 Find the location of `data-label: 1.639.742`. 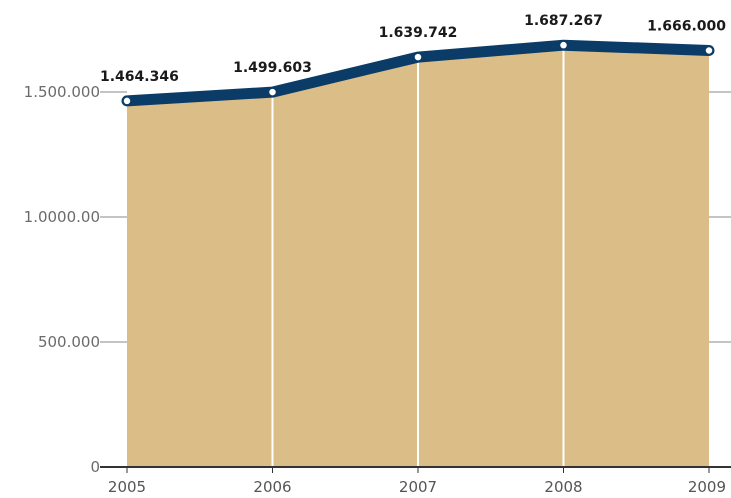

data-label: 1.639.742 is located at coordinates (418, 33).